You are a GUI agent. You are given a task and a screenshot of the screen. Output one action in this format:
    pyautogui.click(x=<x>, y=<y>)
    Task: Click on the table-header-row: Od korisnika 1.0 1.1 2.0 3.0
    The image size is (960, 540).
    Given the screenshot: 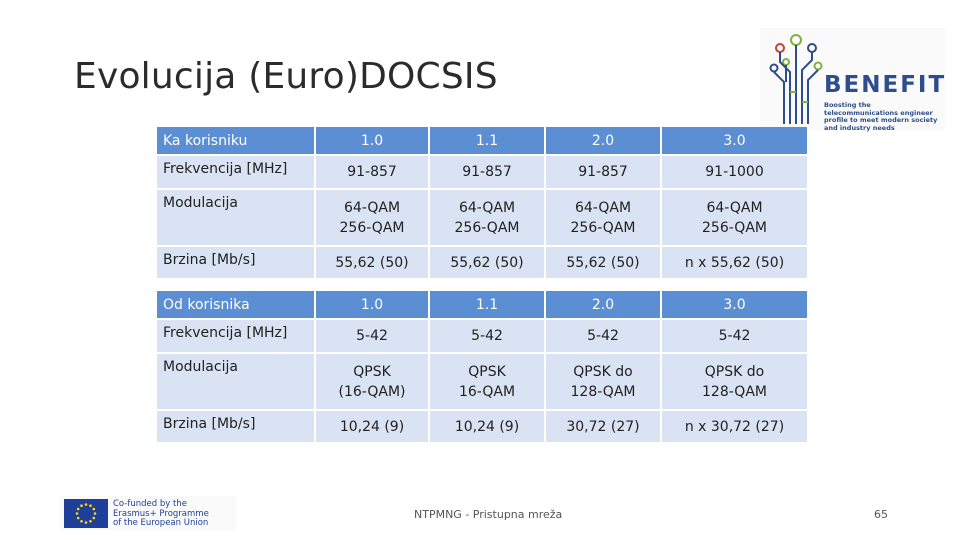 What is the action you would take?
    pyautogui.click(x=483, y=305)
    